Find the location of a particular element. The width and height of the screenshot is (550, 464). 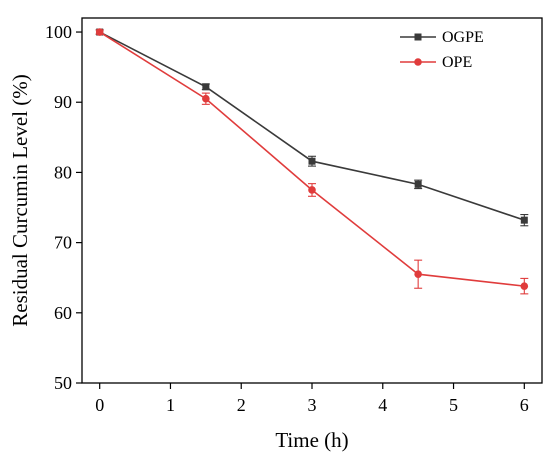

legend-label: OPE is located at coordinates (457, 62).